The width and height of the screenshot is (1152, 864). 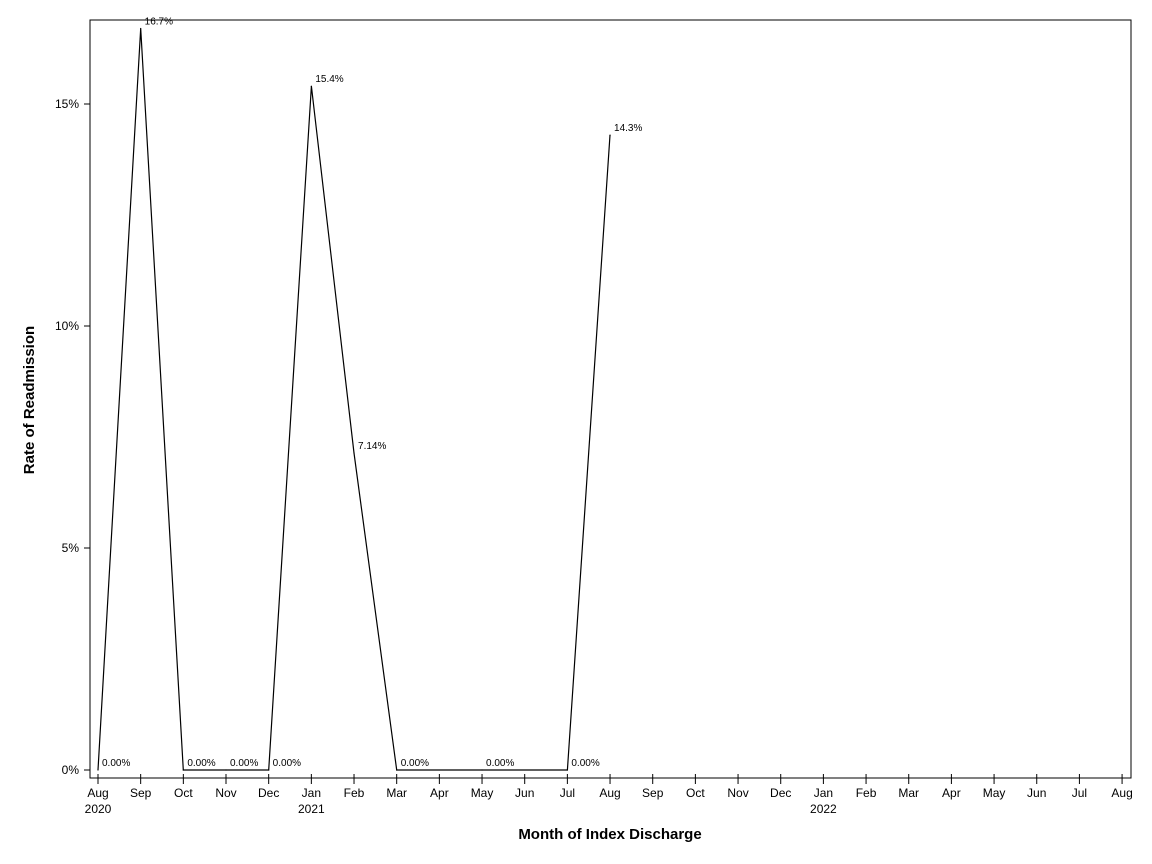 I want to click on x-tick-year-label: 2020, so click(x=98, y=809).